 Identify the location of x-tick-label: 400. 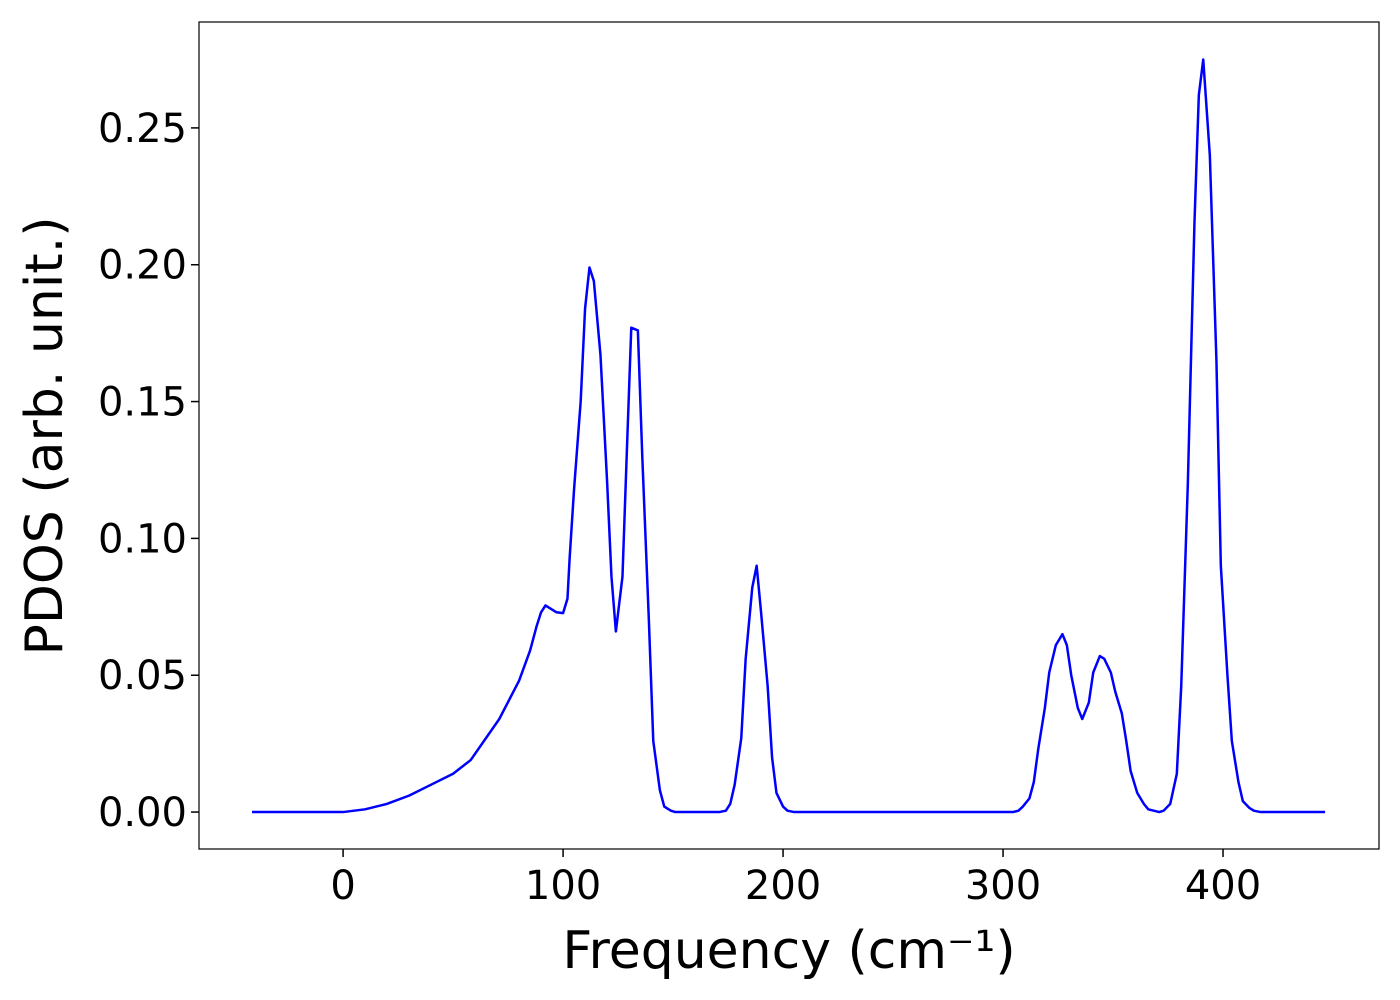
(1223, 886).